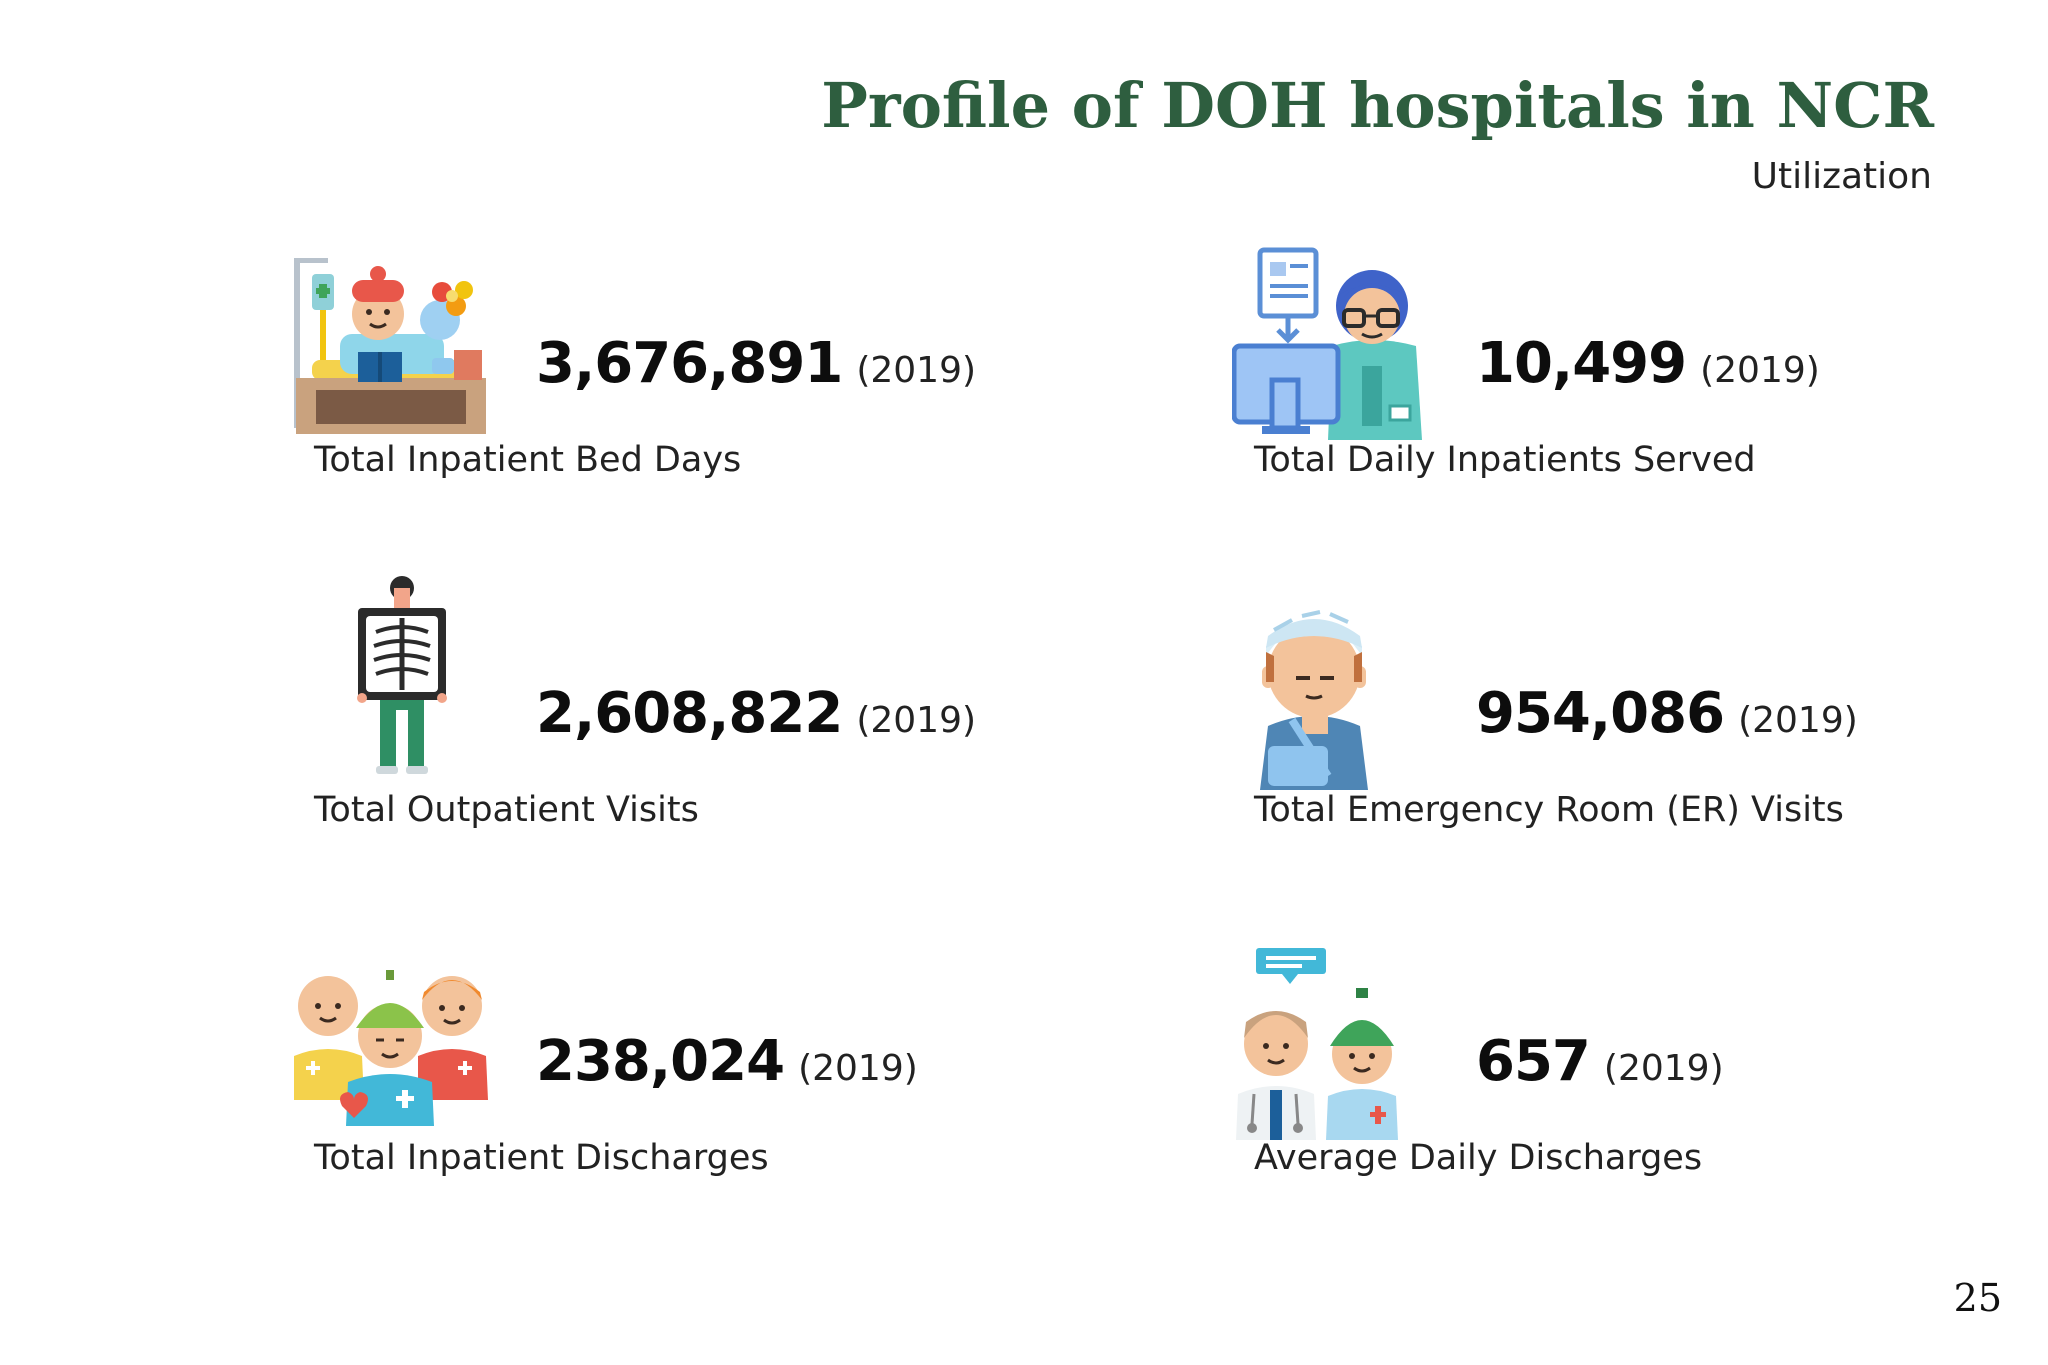  What do you see at coordinates (727, 1061) in the screenshot?
I see `stat-value: 238,024 (2019)` at bounding box center [727, 1061].